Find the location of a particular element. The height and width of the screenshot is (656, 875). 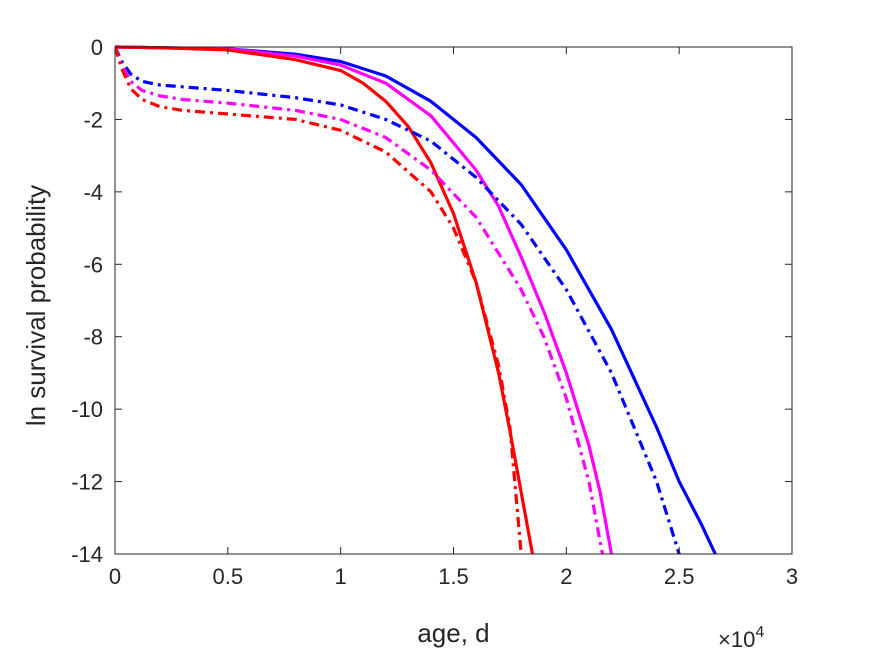

x-tick-label: 1 is located at coordinates (341, 576).